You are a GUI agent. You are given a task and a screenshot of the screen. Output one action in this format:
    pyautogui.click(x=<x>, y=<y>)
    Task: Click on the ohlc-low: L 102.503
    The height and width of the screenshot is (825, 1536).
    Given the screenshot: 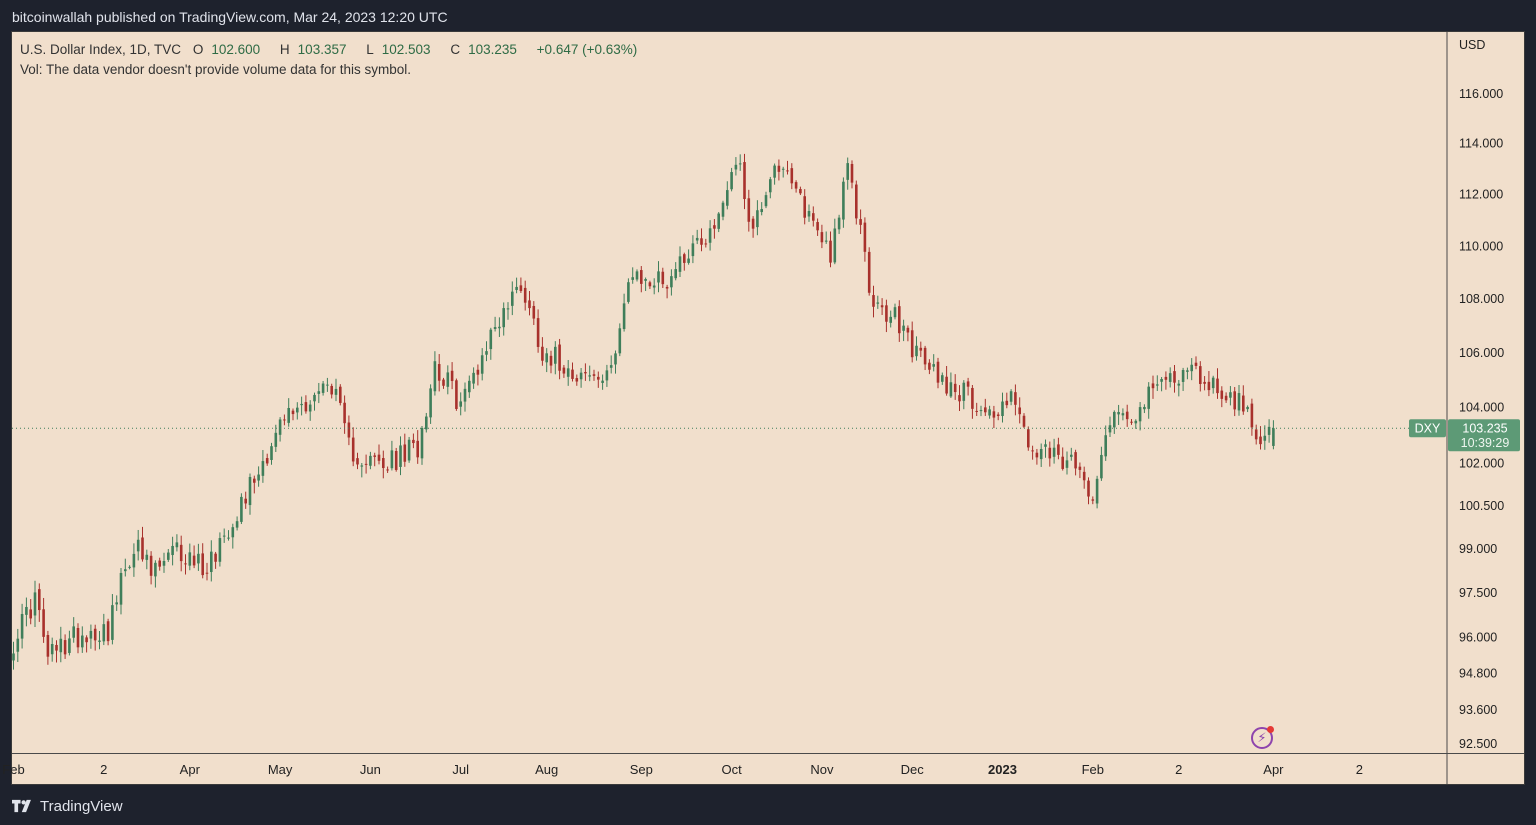 What is the action you would take?
    pyautogui.click(x=398, y=49)
    